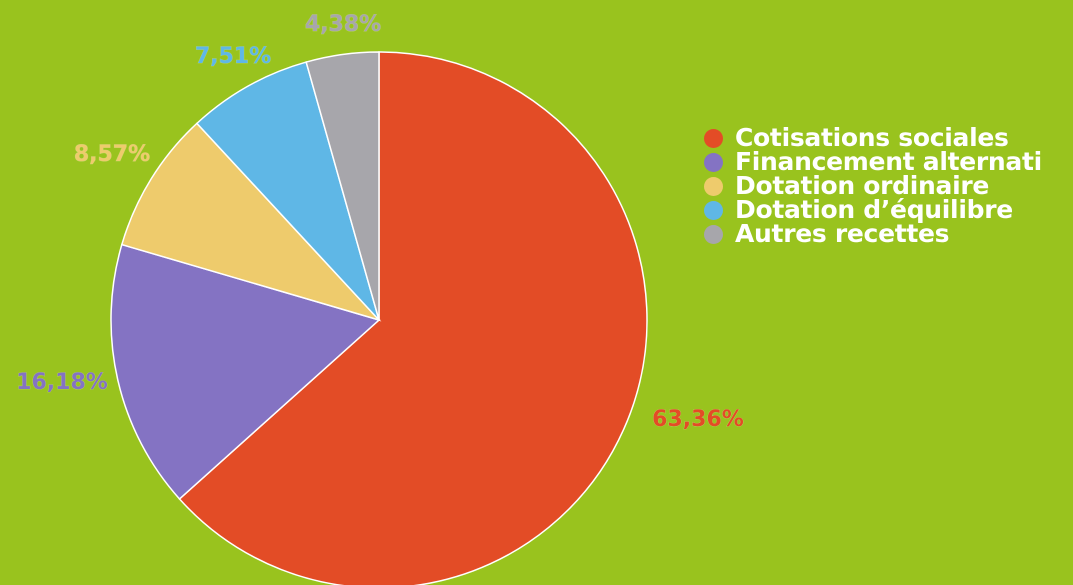  I want to click on data-label: 7,51%, so click(233, 56).